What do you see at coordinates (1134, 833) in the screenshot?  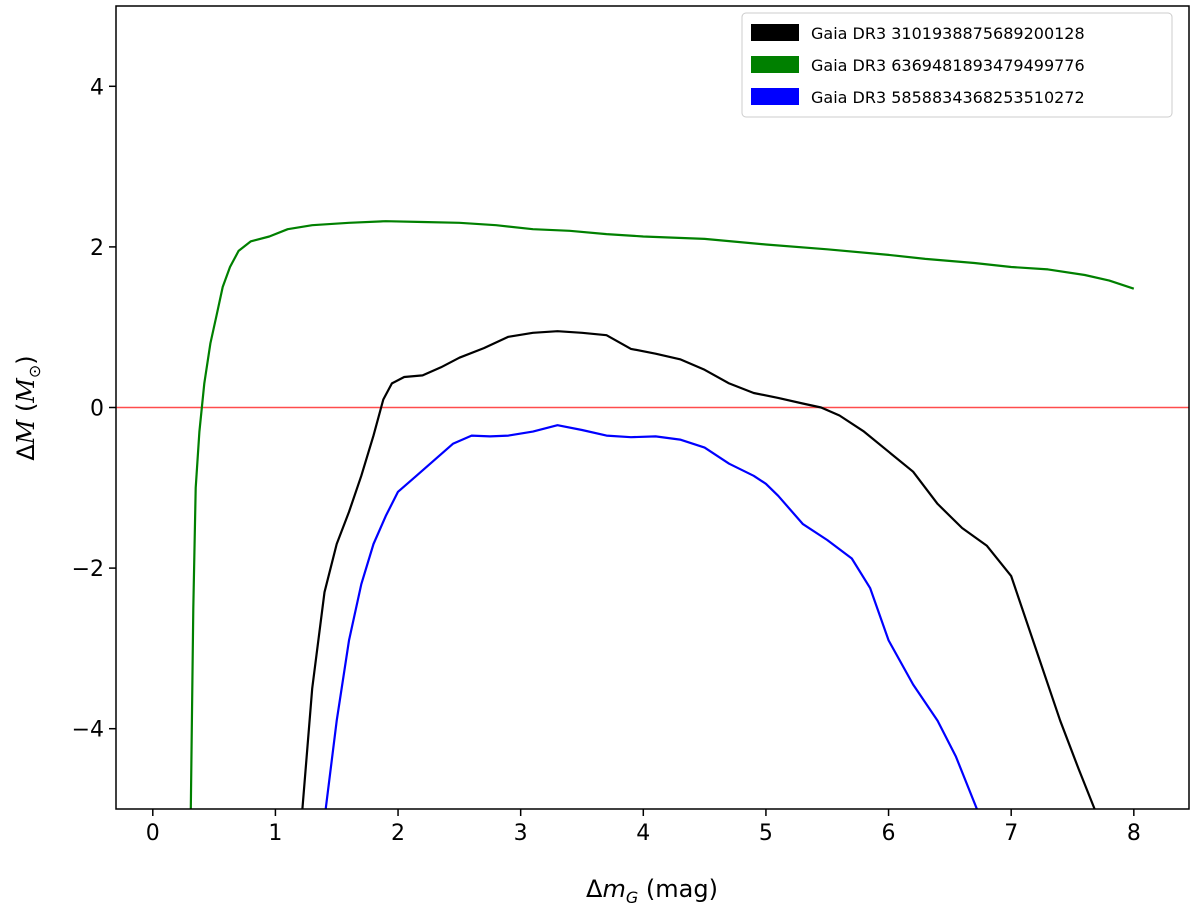 I see `x-tick-label: 8` at bounding box center [1134, 833].